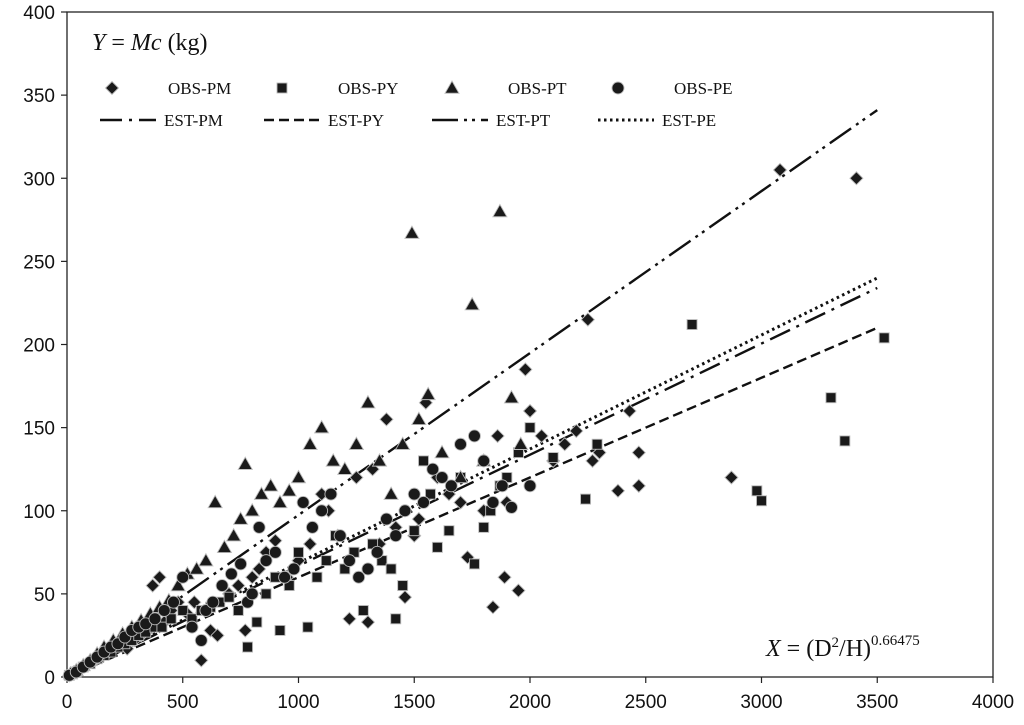 This screenshot has height=725, width=1024. I want to click on legend-label-est-pm: EST-PM, so click(193, 120).